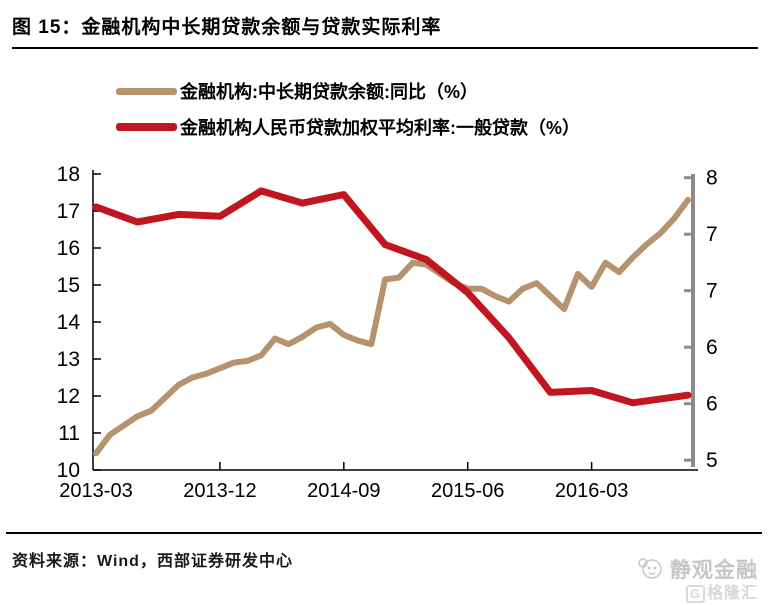  Describe the element at coordinates (146, 91) in the screenshot. I see `legend-swatch-loan-balance` at that location.